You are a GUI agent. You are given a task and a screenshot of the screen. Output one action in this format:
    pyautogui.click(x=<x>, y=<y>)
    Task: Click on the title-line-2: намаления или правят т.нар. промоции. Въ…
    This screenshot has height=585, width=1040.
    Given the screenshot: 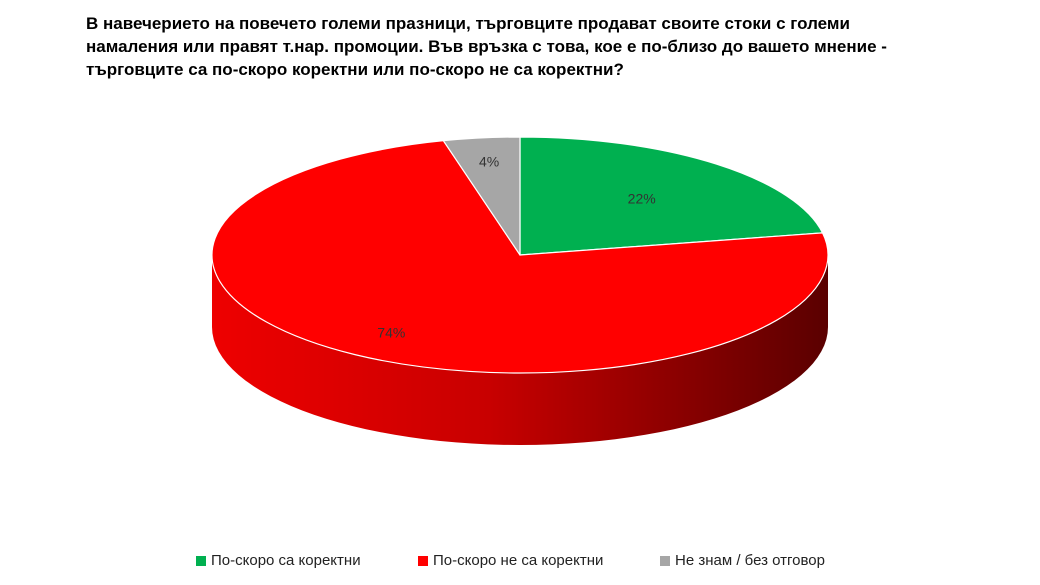 What is the action you would take?
    pyautogui.click(x=486, y=46)
    